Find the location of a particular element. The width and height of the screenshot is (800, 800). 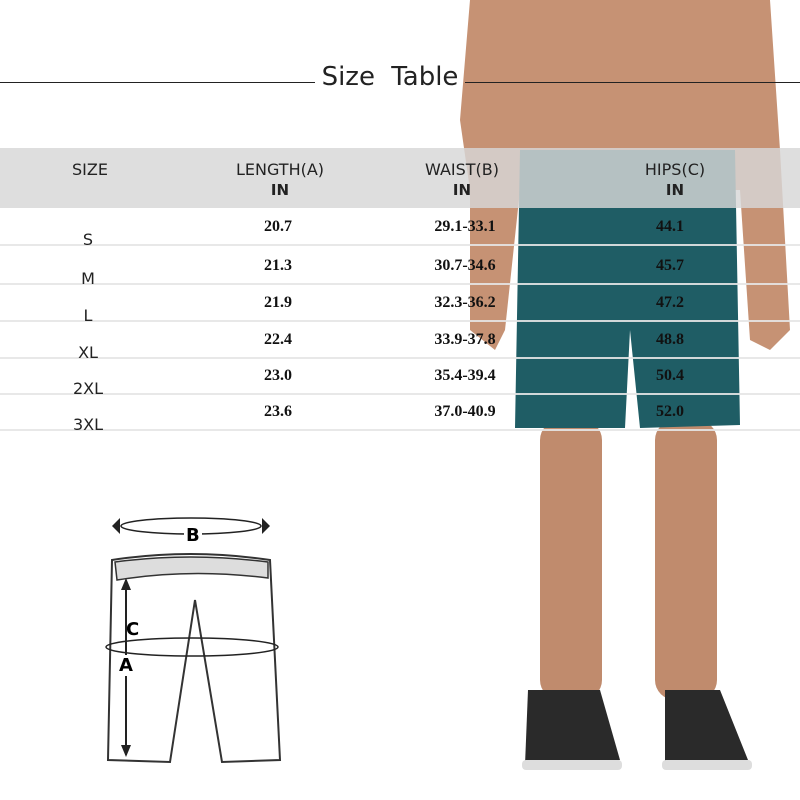

hips-cell: 50.4 is located at coordinates (670, 375).